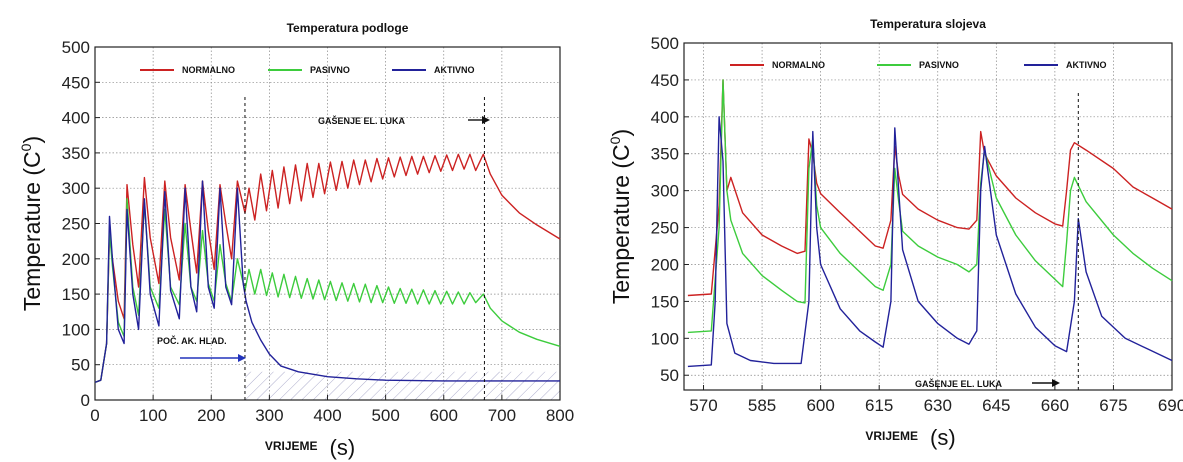 The image size is (1183, 462). What do you see at coordinates (1055, 405) in the screenshot?
I see `x-tick-label: 660` at bounding box center [1055, 405].